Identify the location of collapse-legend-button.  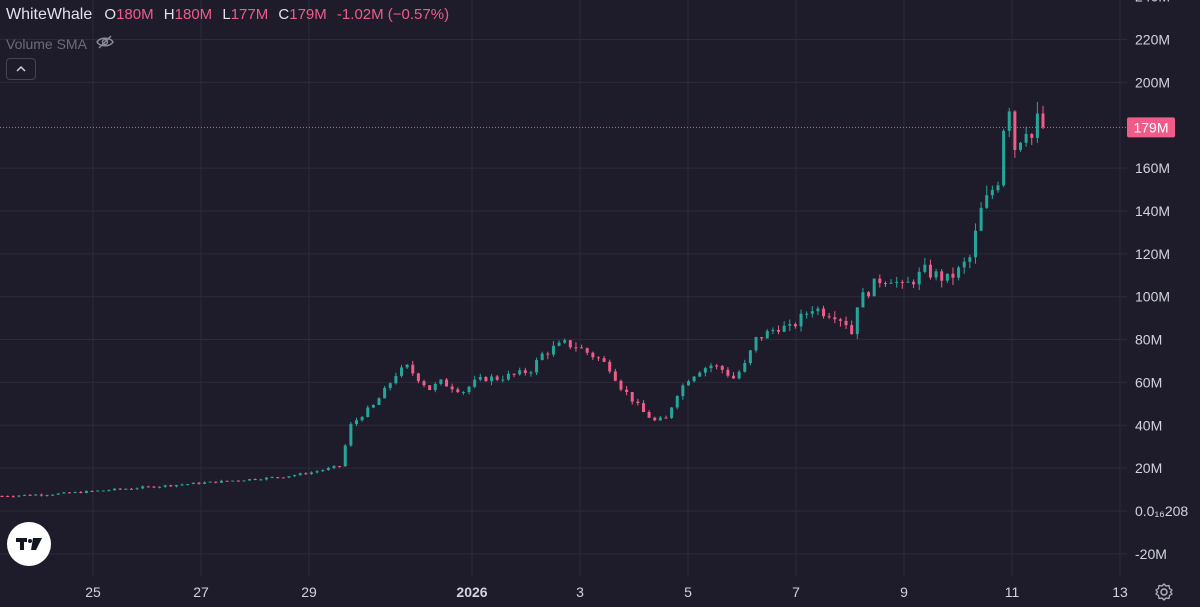
(21, 69).